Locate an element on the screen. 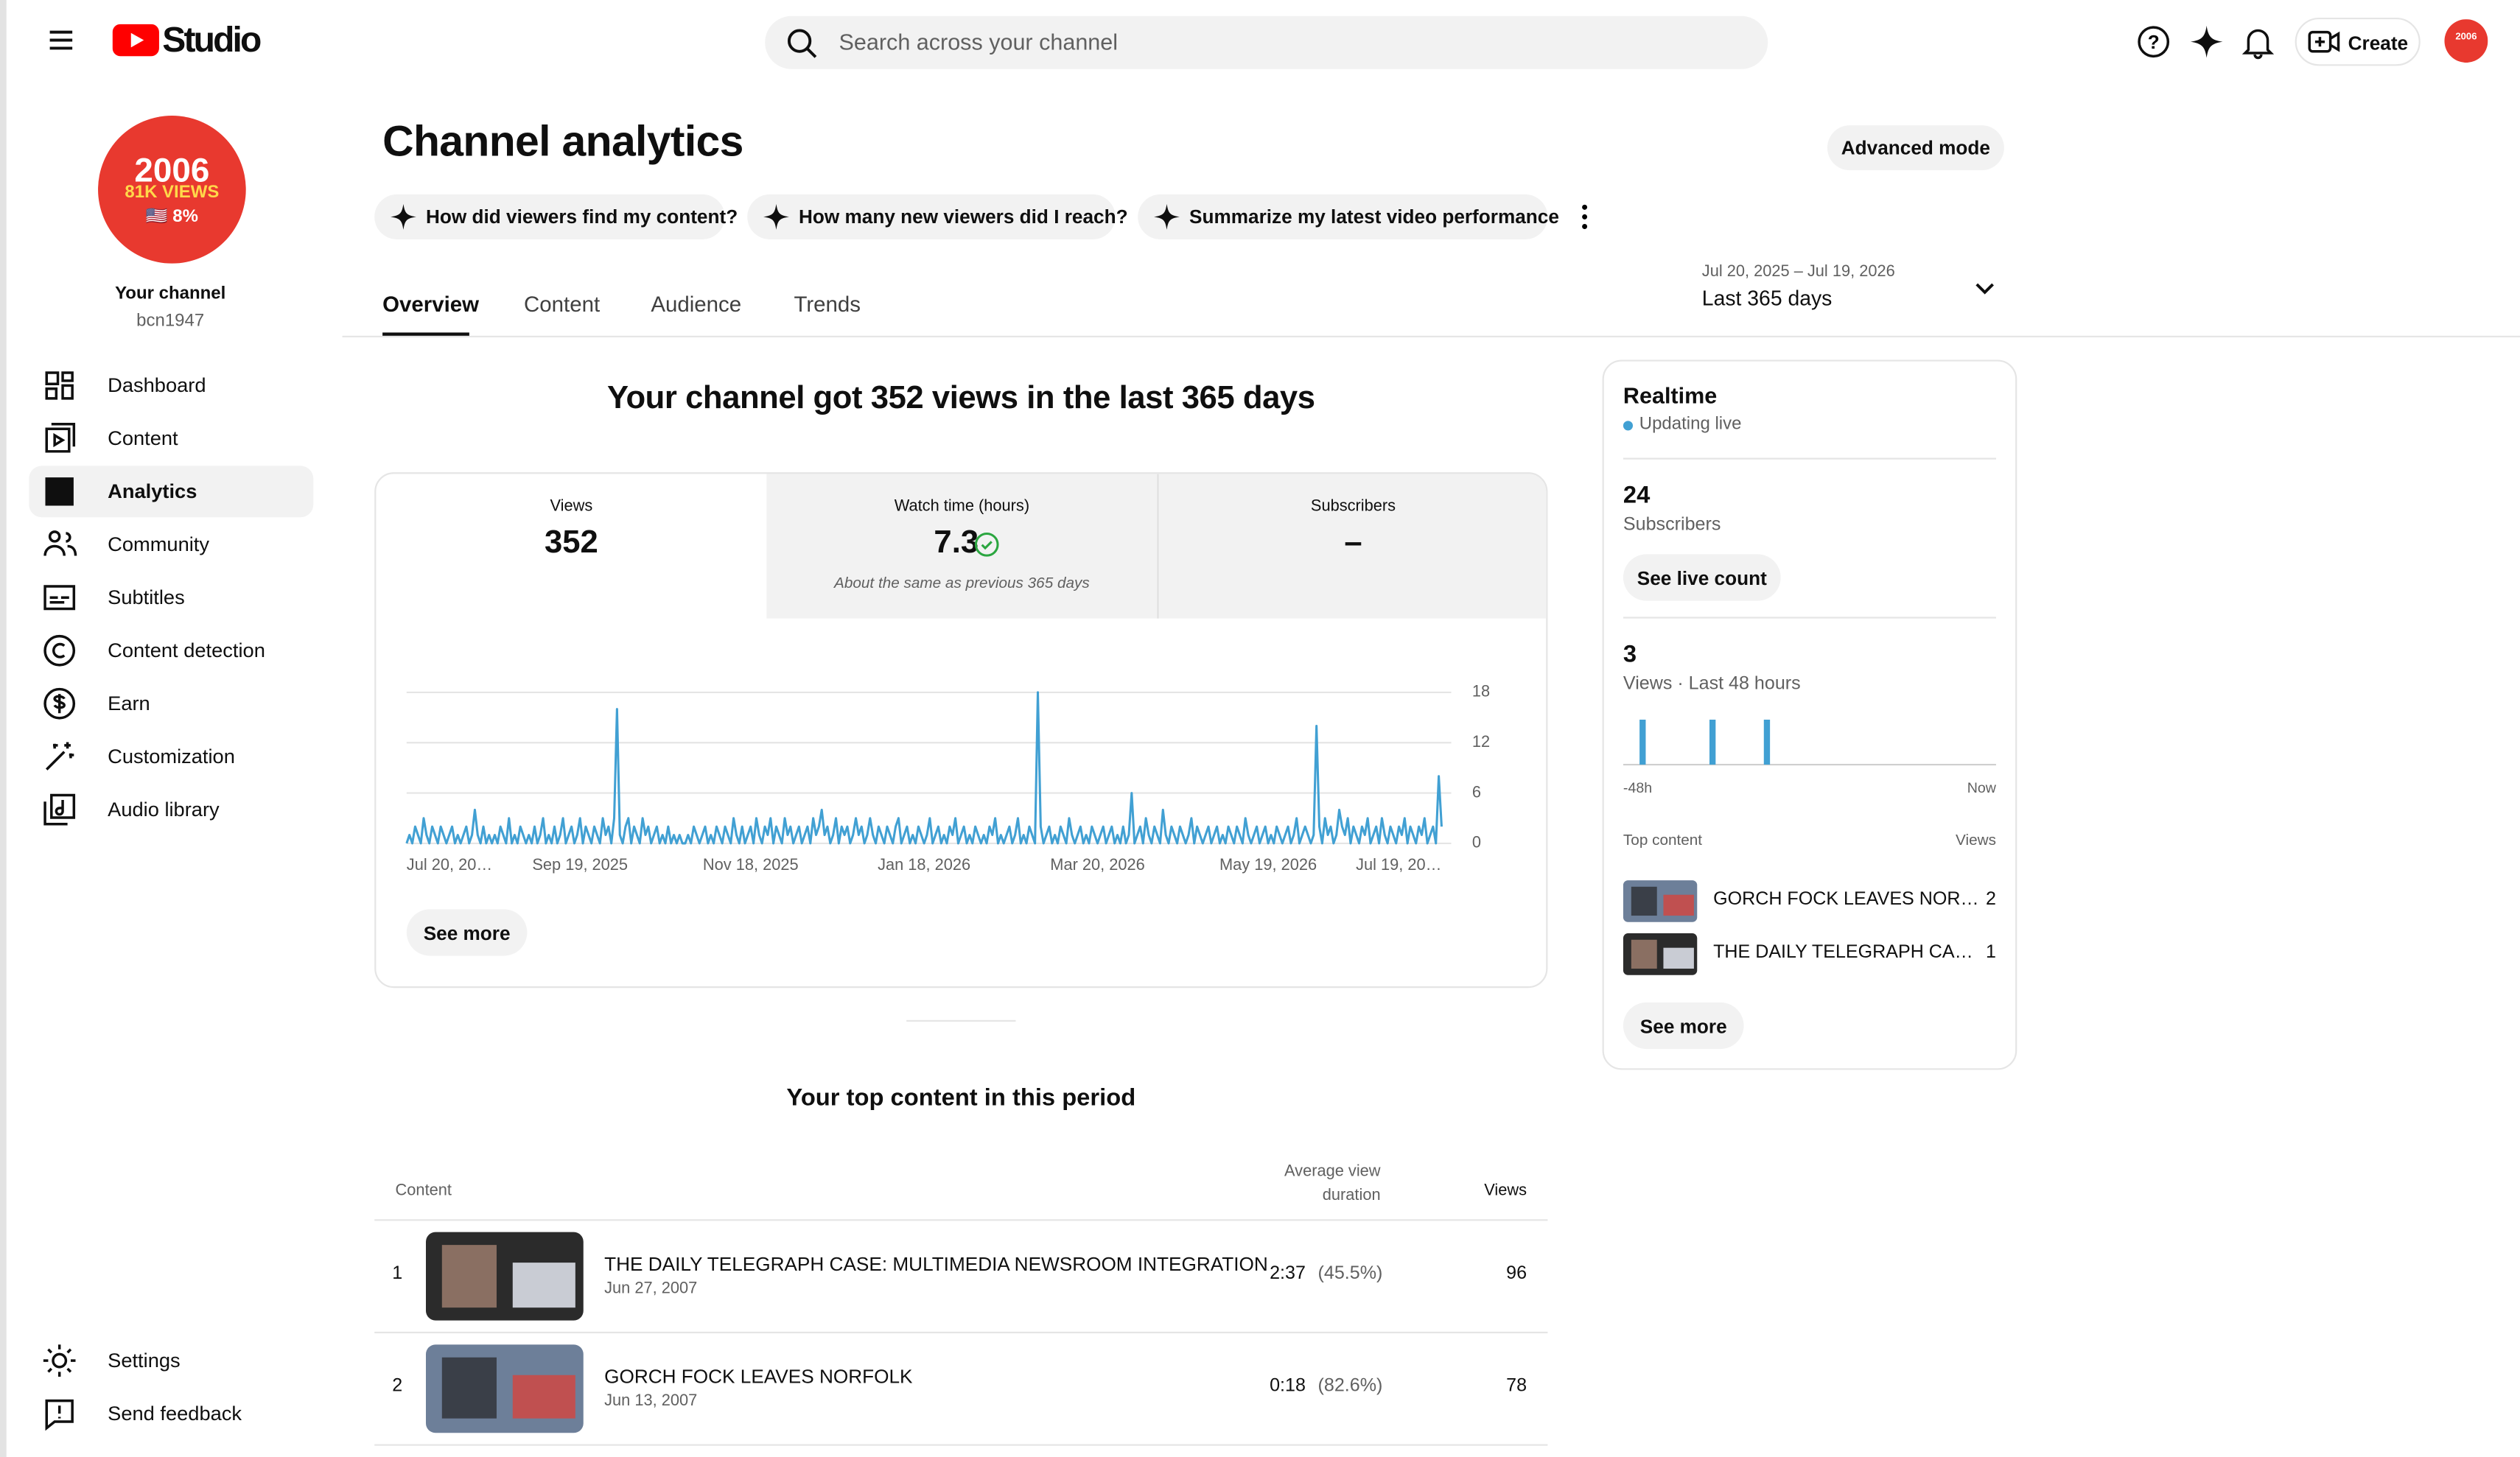 This screenshot has height=1457, width=2520. tab: Content is located at coordinates (562, 304).